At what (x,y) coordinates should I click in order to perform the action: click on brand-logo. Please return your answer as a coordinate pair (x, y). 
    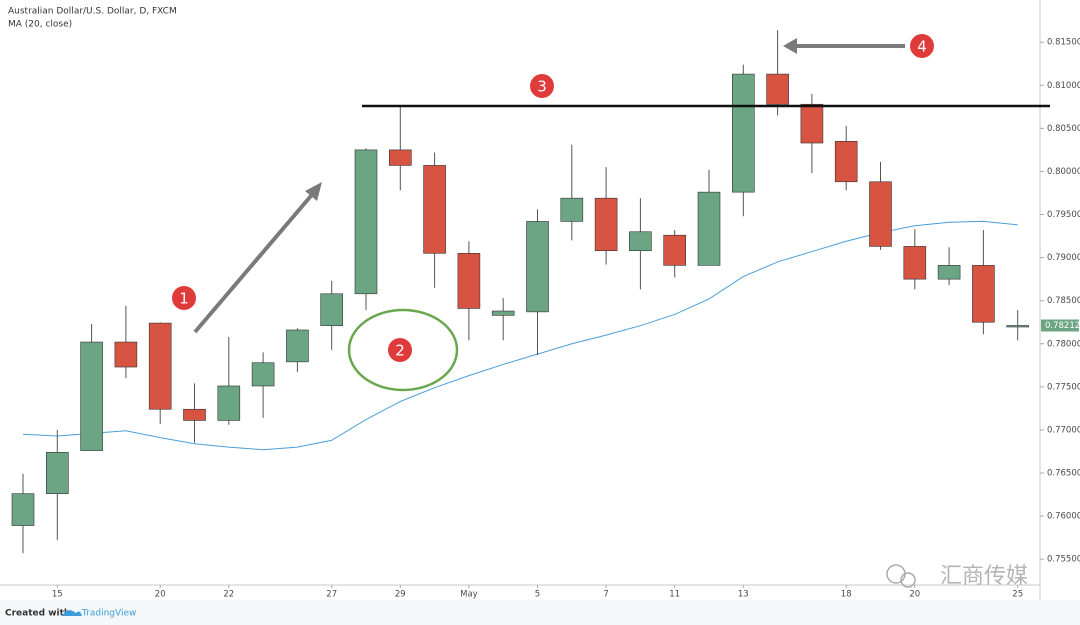
    Looking at the image, I should click on (72, 613).